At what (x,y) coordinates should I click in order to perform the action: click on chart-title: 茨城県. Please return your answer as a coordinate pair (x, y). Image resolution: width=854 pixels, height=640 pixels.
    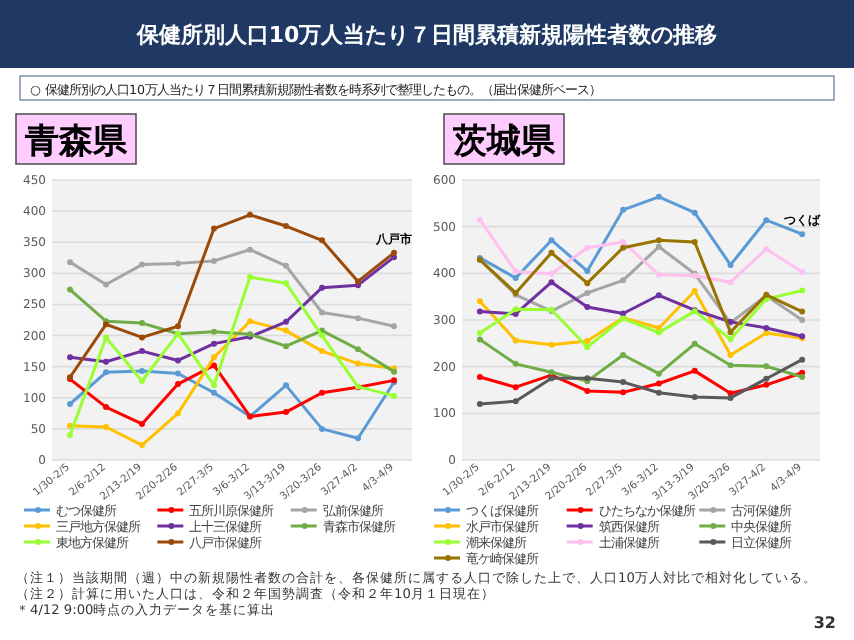
    Looking at the image, I should click on (504, 142).